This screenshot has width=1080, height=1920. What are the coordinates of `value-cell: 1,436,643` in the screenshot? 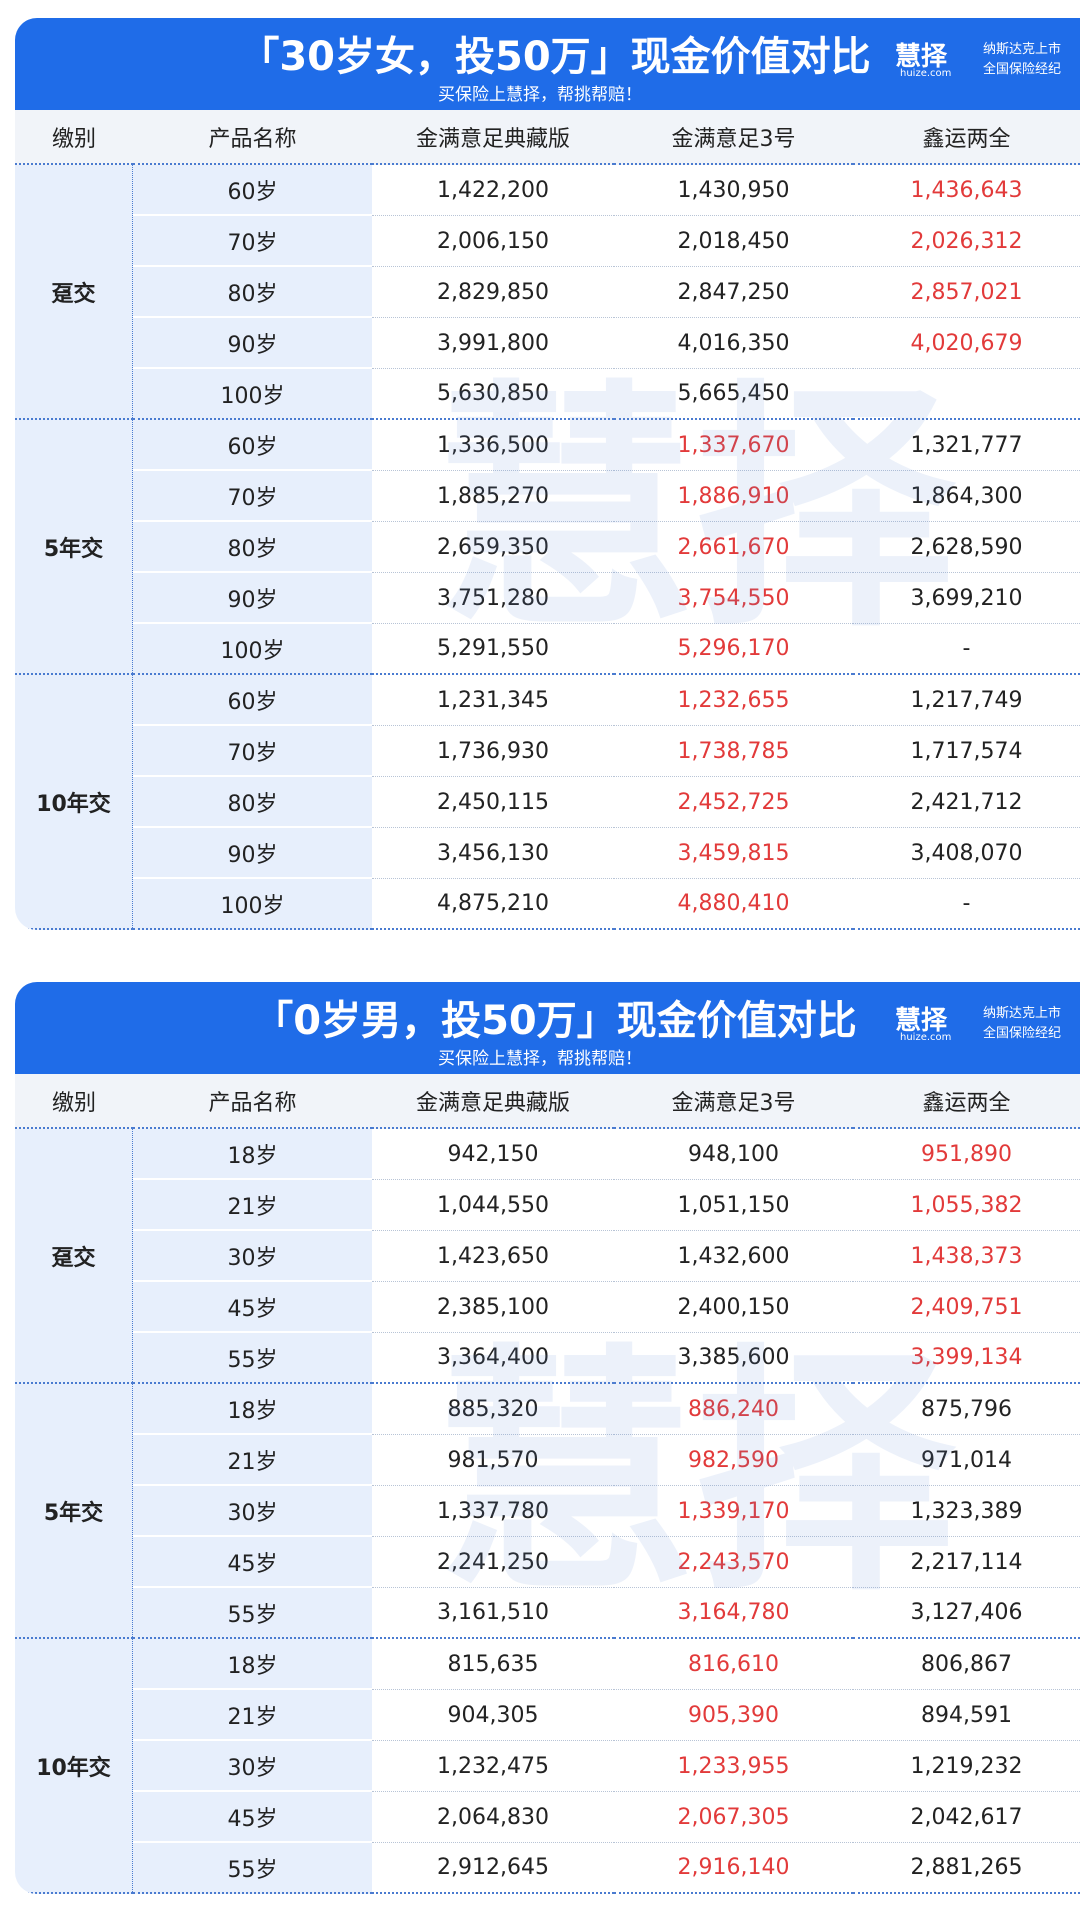 It's located at (966, 190).